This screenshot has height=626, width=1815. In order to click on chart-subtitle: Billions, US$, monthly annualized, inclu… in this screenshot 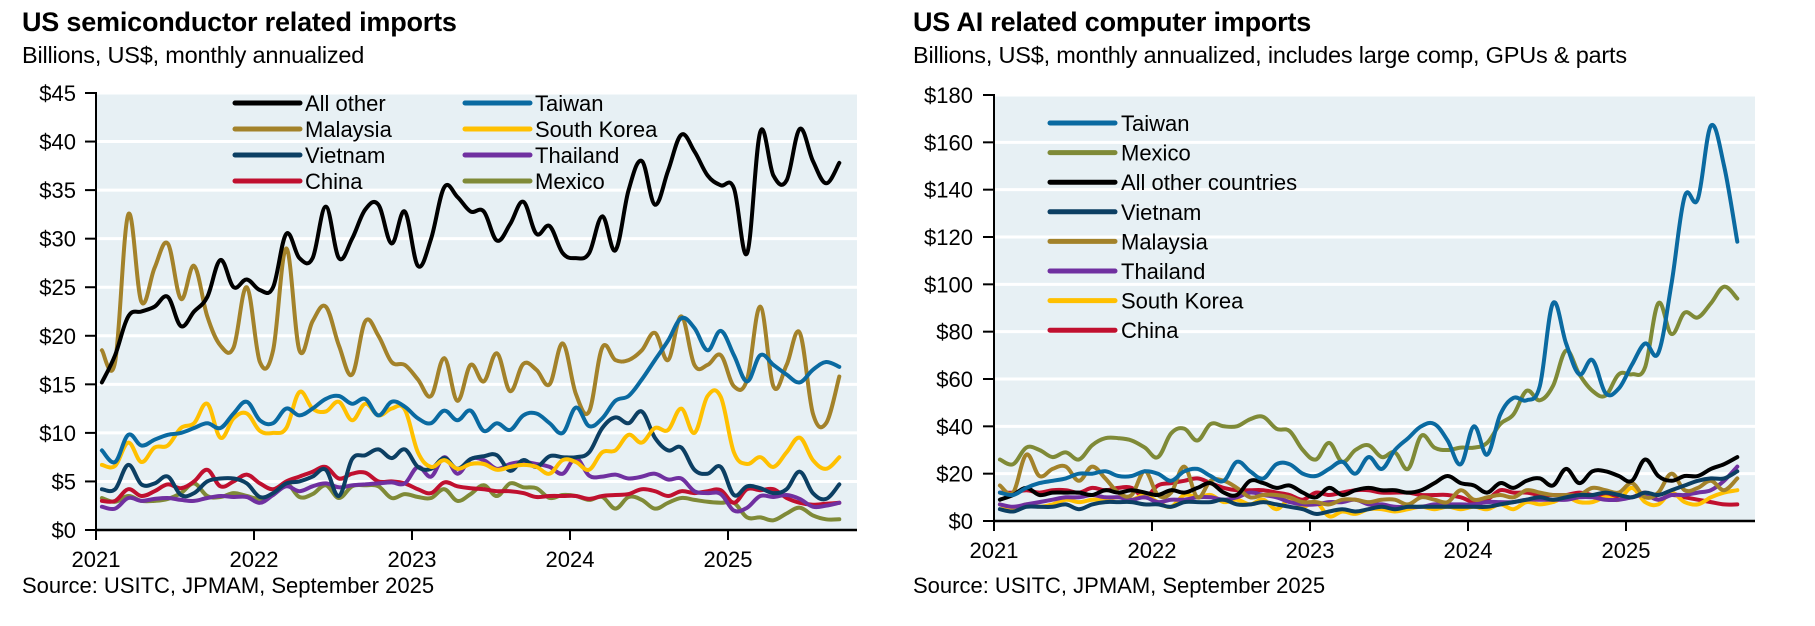, I will do `click(1270, 55)`.